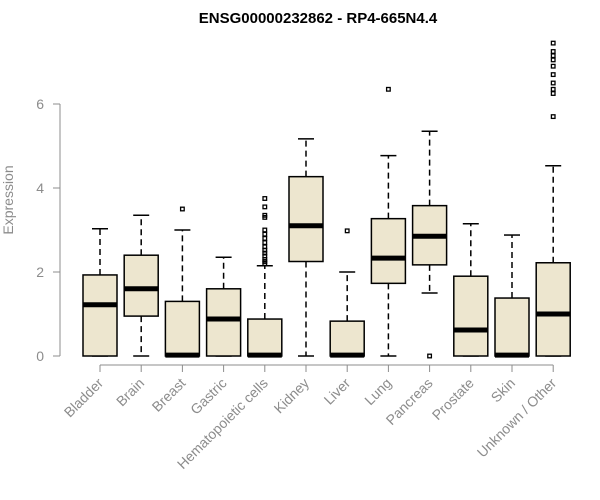  What do you see at coordinates (40, 272) in the screenshot?
I see `y-tick-label: 2` at bounding box center [40, 272].